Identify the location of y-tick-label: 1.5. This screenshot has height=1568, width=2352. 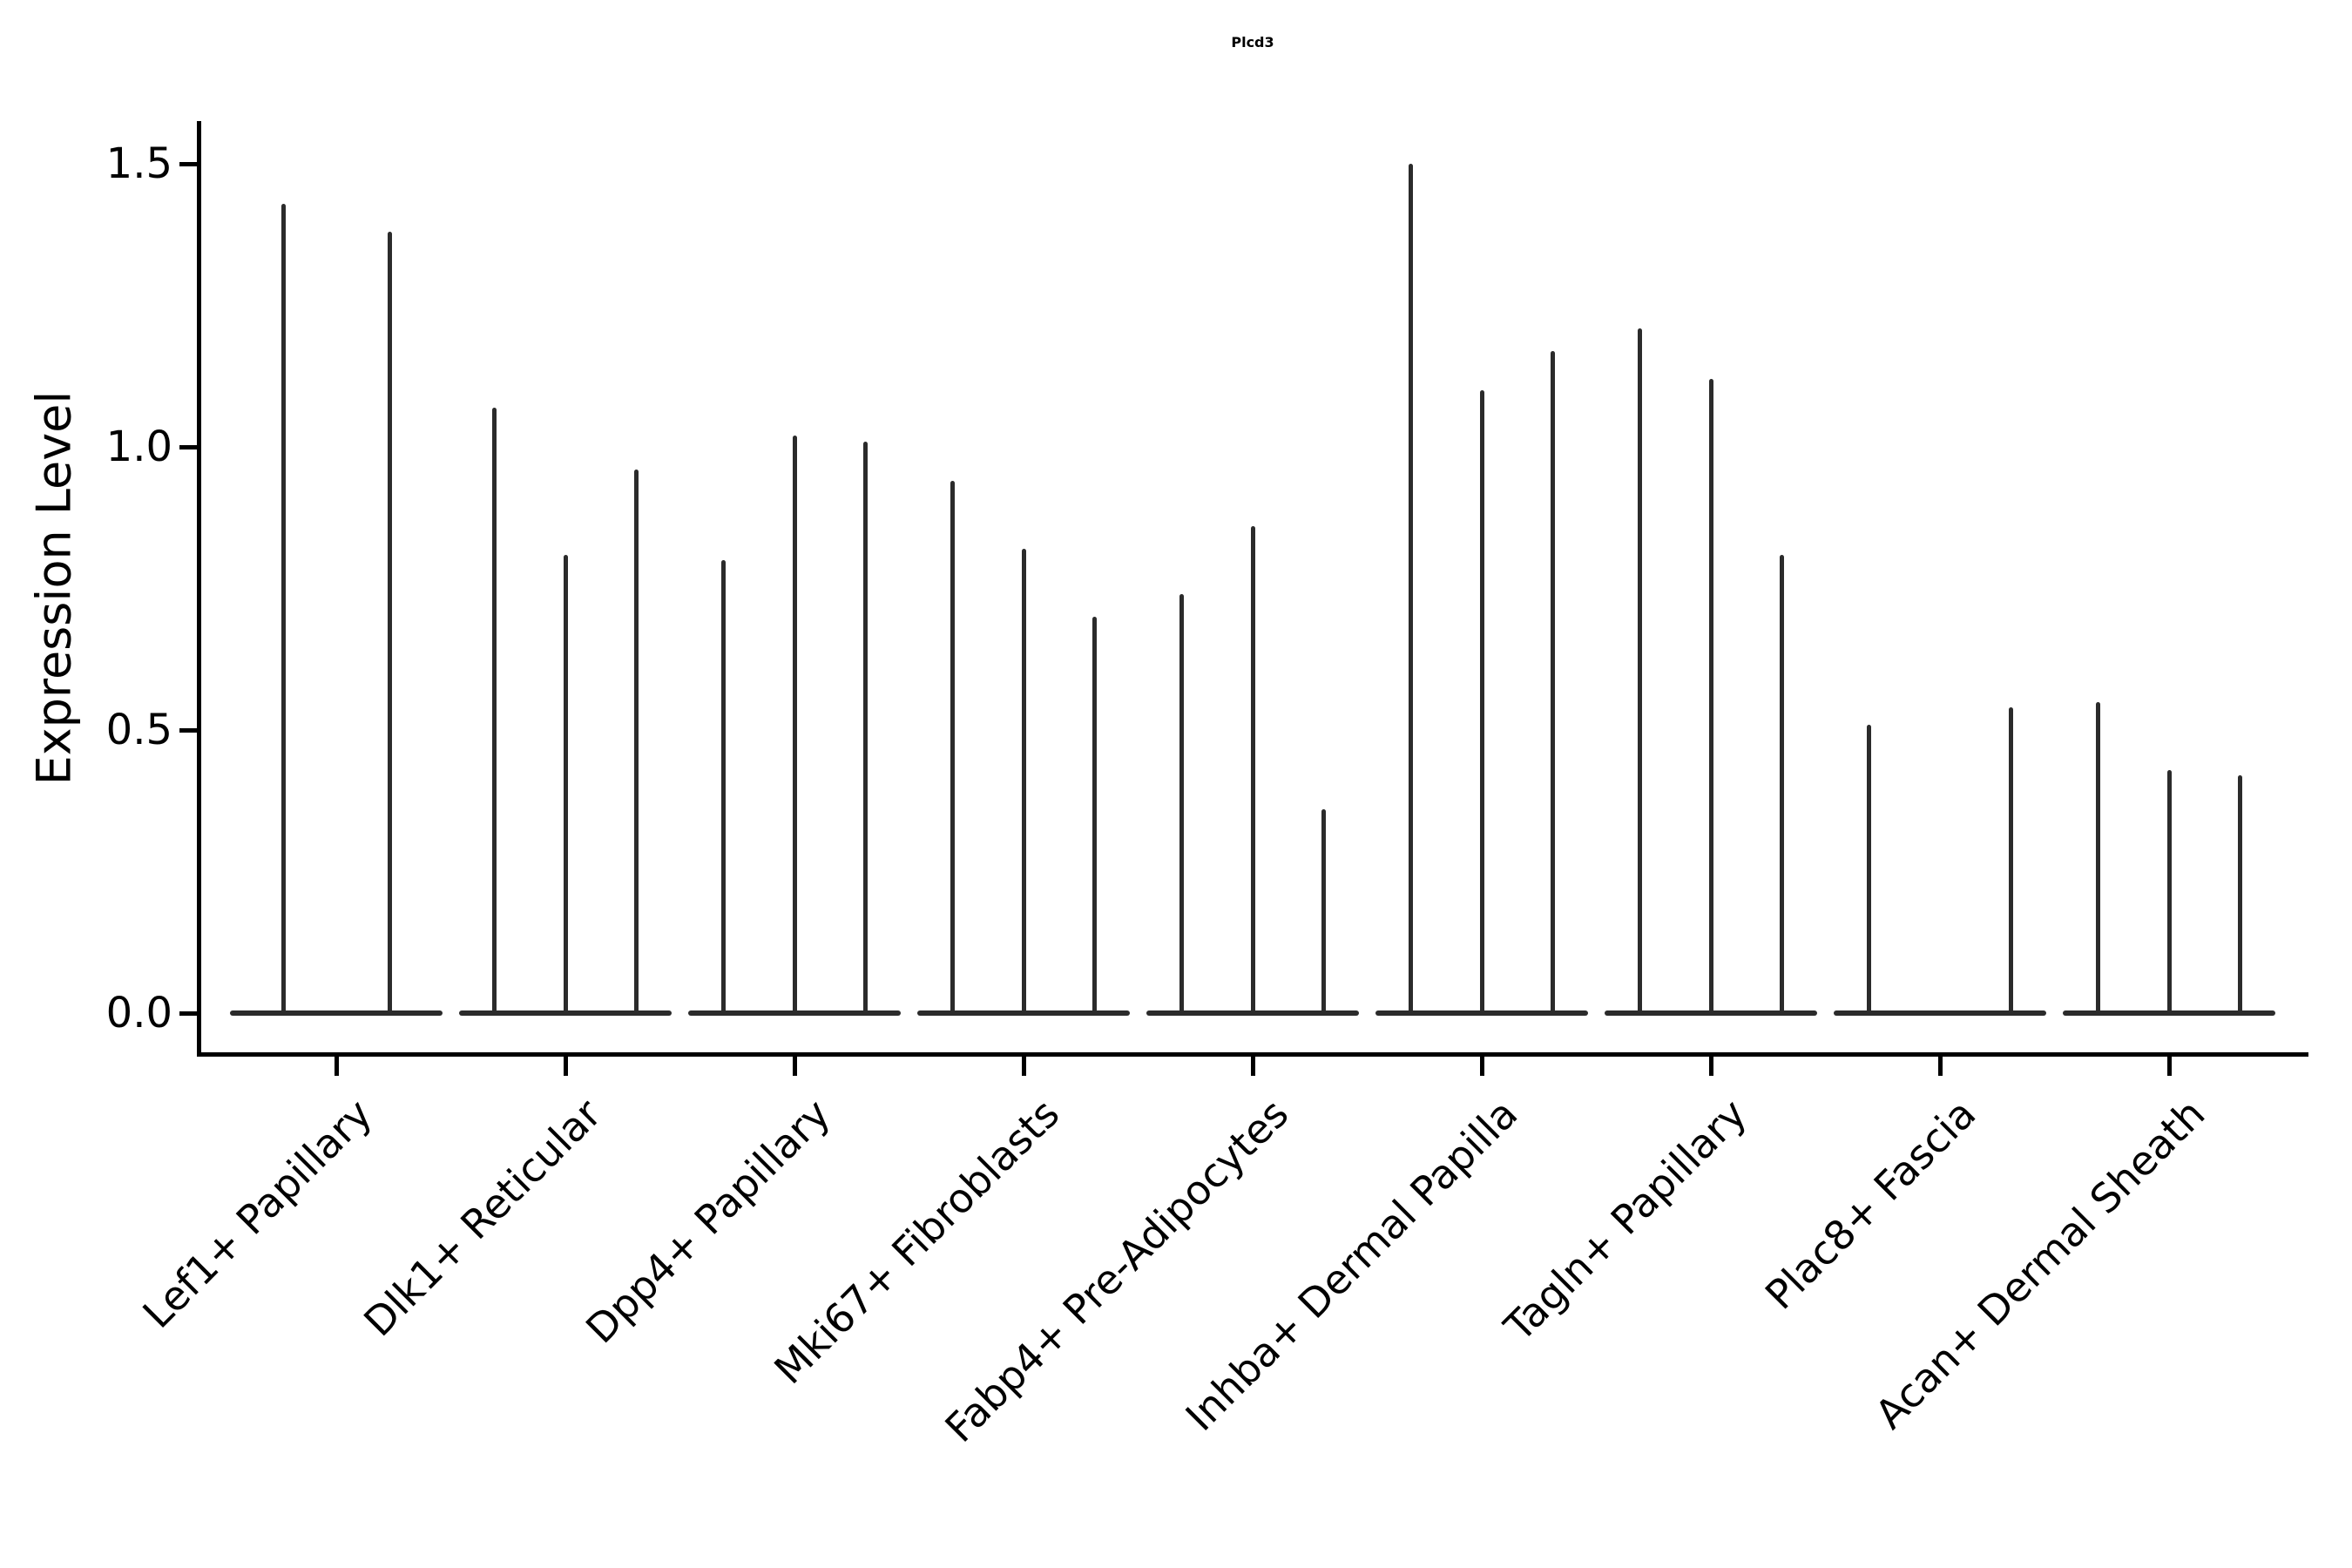
(138, 163).